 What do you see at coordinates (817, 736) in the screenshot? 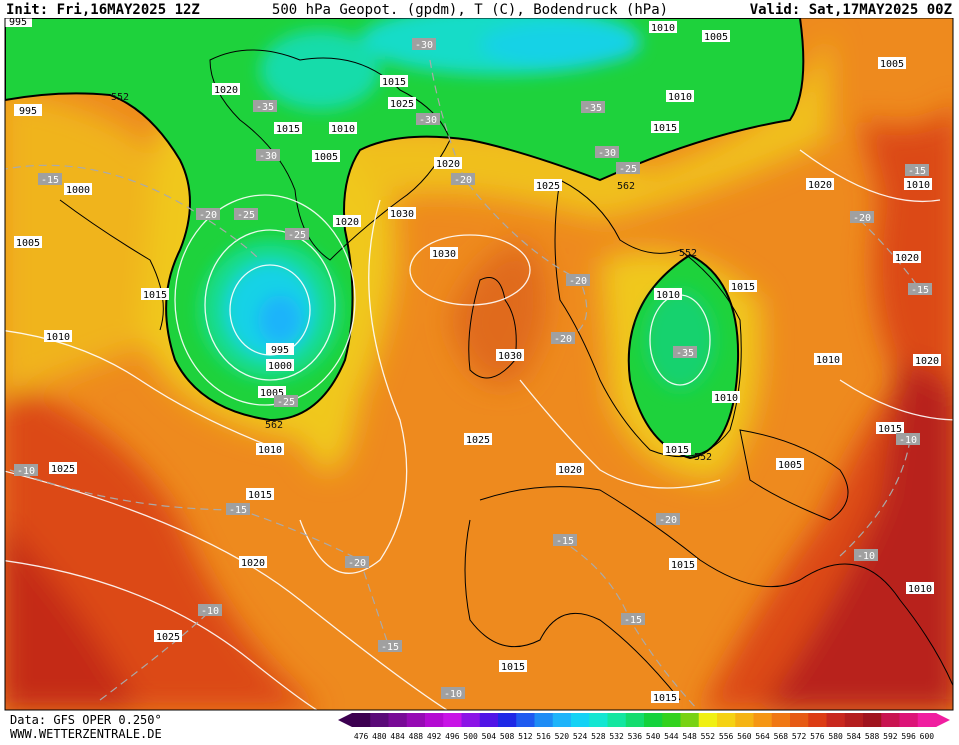
I see `colorbar-tick-label: 576` at bounding box center [817, 736].